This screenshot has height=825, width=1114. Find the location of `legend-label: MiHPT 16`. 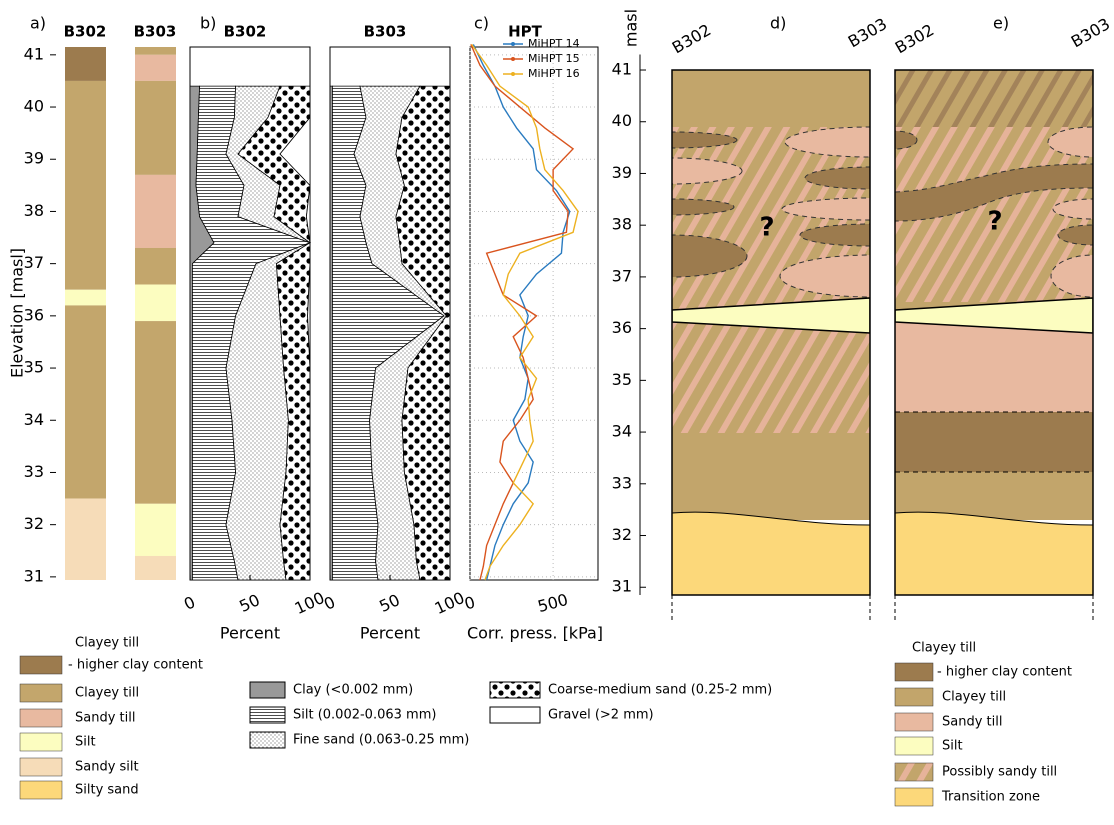

legend-label: MiHPT 16 is located at coordinates (554, 73).